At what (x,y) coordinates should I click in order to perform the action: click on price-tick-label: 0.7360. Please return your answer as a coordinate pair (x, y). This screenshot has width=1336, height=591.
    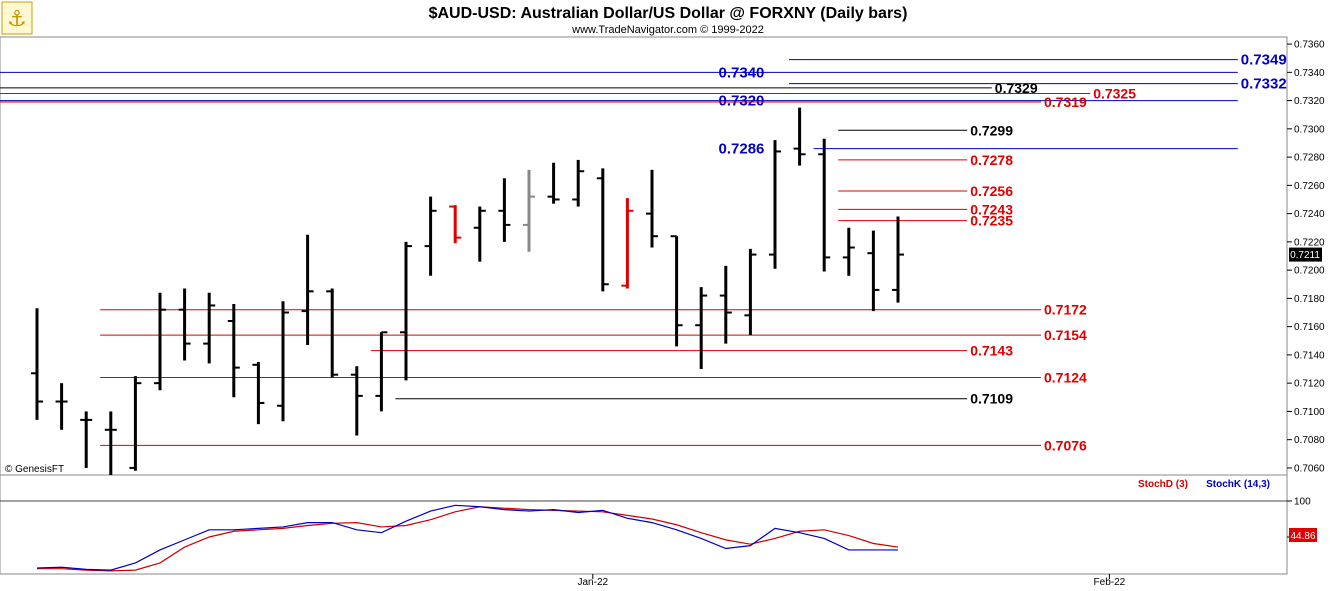
    Looking at the image, I should click on (1309, 45).